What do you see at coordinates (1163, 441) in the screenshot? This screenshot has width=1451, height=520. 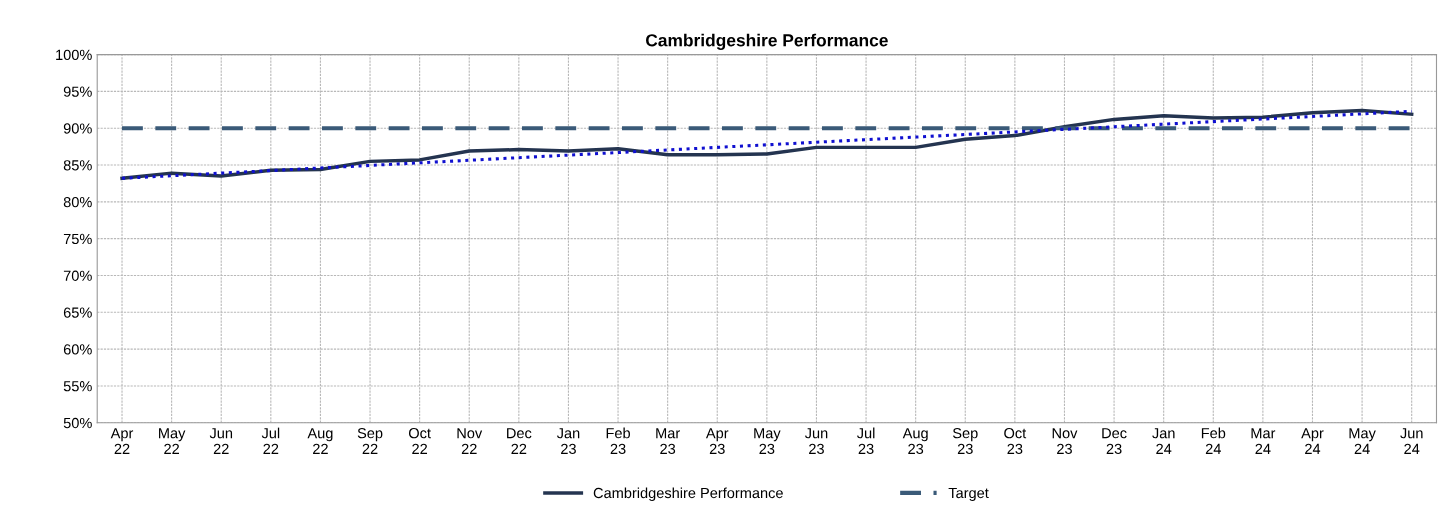 I see `x-tick-label: Jan 24` at bounding box center [1163, 441].